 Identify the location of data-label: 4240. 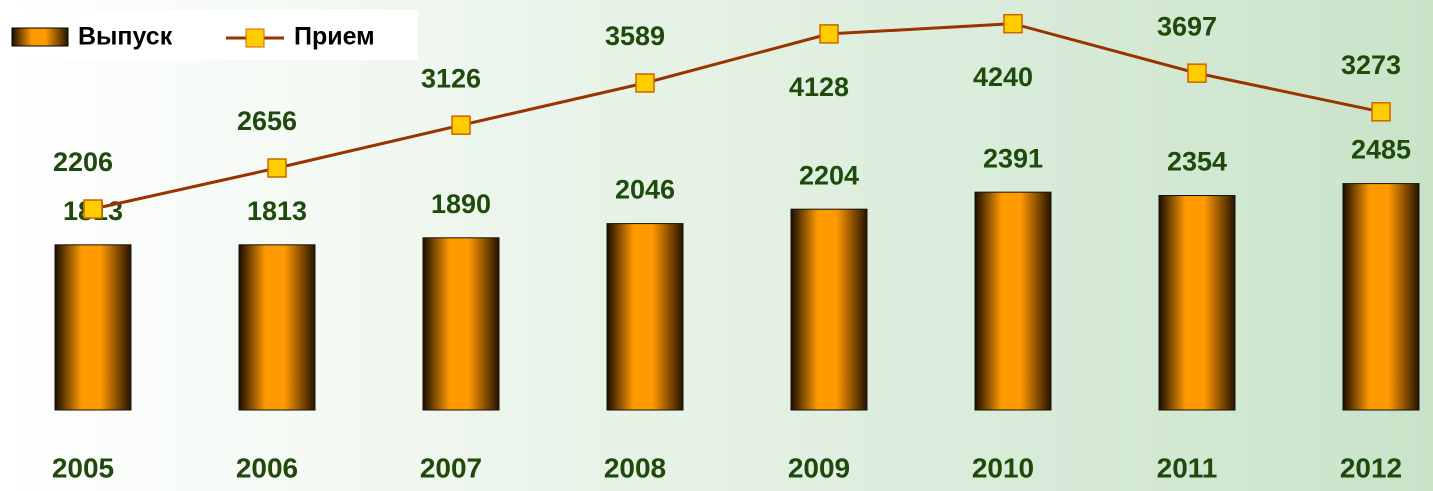
(1003, 77).